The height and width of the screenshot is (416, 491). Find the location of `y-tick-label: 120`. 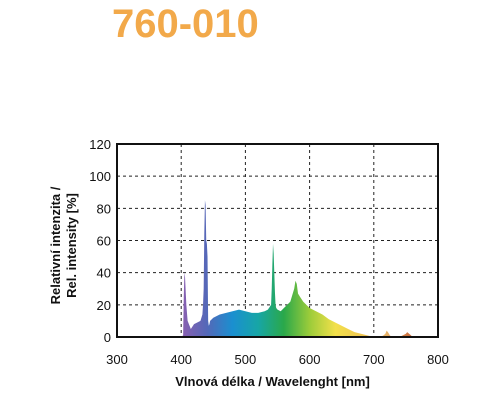

y-tick-label: 120 is located at coordinates (100, 144).